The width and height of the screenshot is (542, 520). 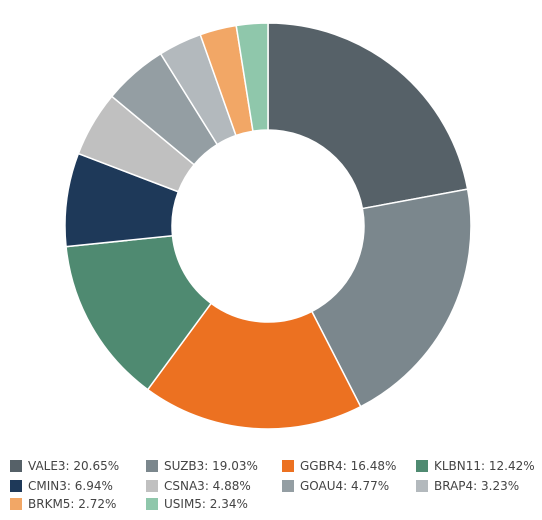 What do you see at coordinates (72, 504) in the screenshot?
I see `legend-label: BRKM5: 2.72%` at bounding box center [72, 504].